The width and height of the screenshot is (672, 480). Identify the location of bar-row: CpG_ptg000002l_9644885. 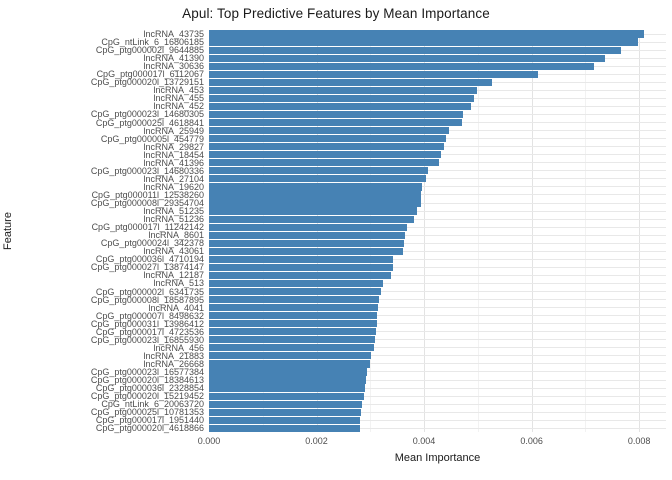
(333, 50).